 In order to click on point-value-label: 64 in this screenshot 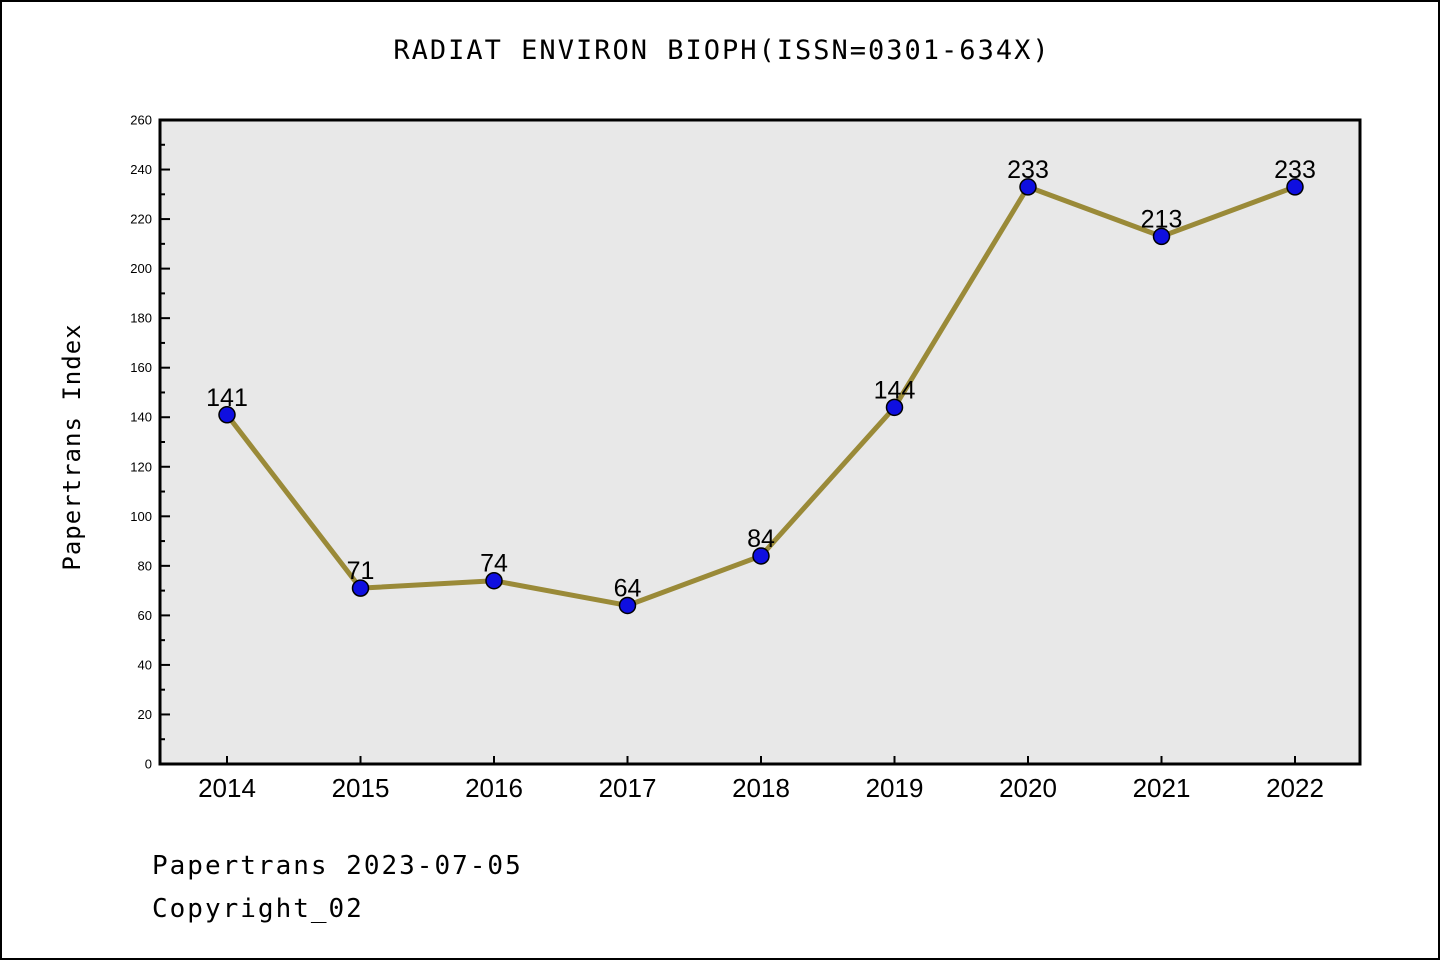, I will do `click(628, 588)`.